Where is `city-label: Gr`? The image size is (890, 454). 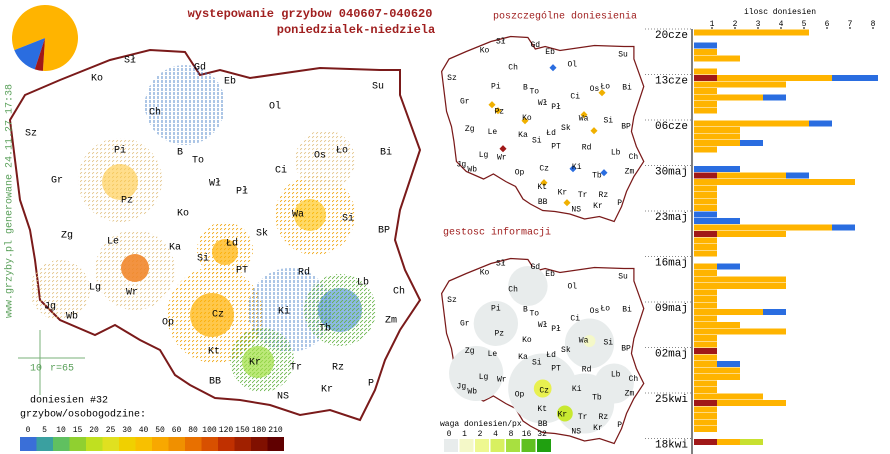
city-label: Gr is located at coordinates (465, 324).